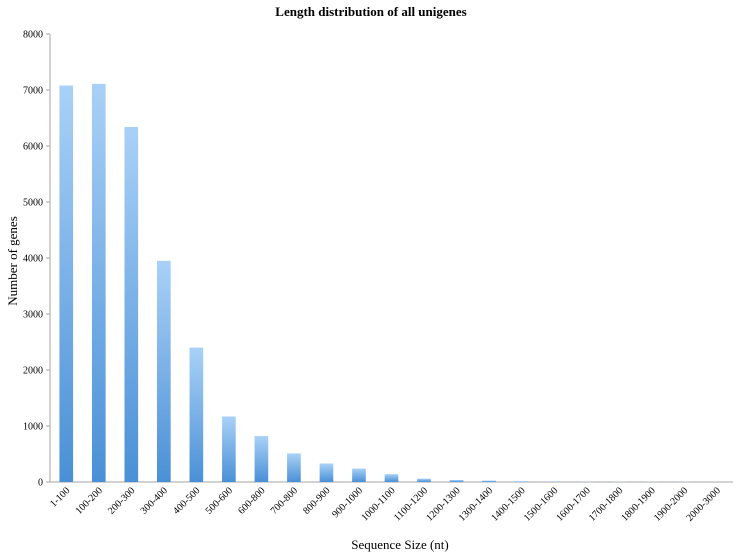  Describe the element at coordinates (638, 504) in the screenshot. I see `x-tick-label: 1800-1900` at that location.